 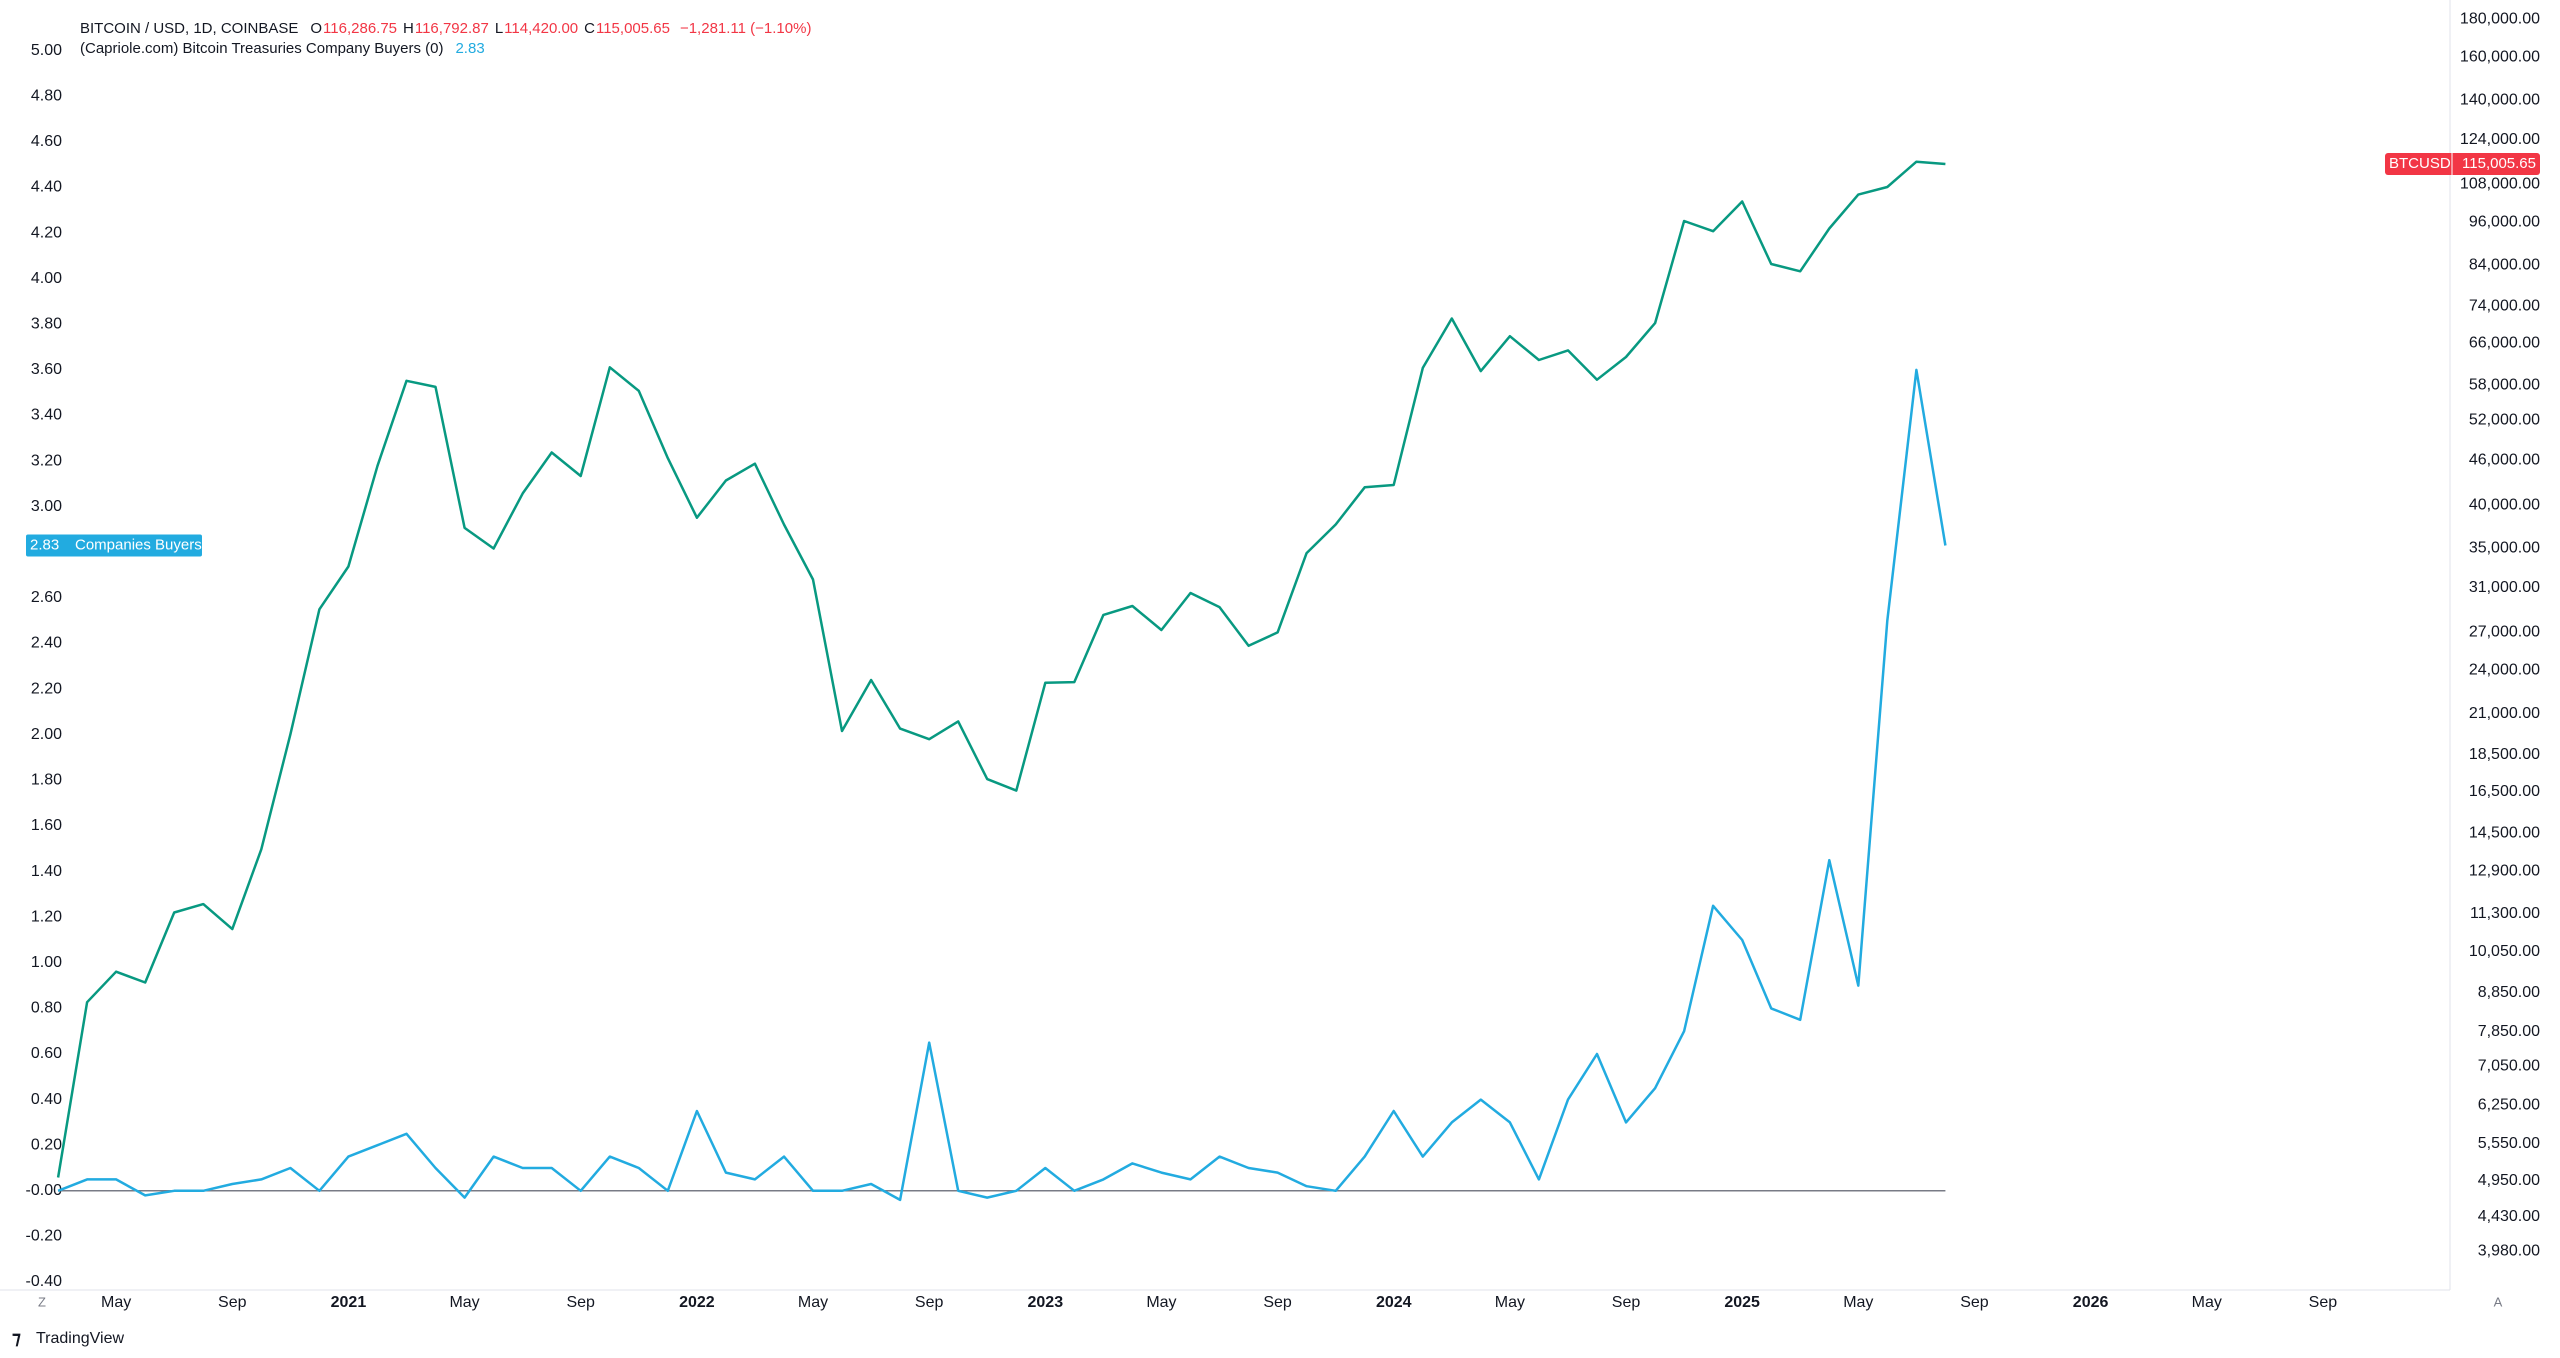 What do you see at coordinates (46, 141) in the screenshot?
I see `y-tick-label: 4.60` at bounding box center [46, 141].